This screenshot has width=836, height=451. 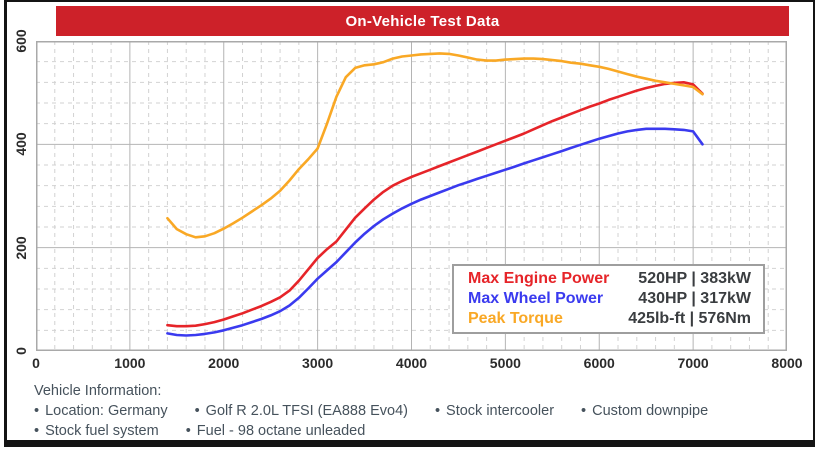 I want to click on legend-label-peak-torque: Peak Torque, so click(x=515, y=318).